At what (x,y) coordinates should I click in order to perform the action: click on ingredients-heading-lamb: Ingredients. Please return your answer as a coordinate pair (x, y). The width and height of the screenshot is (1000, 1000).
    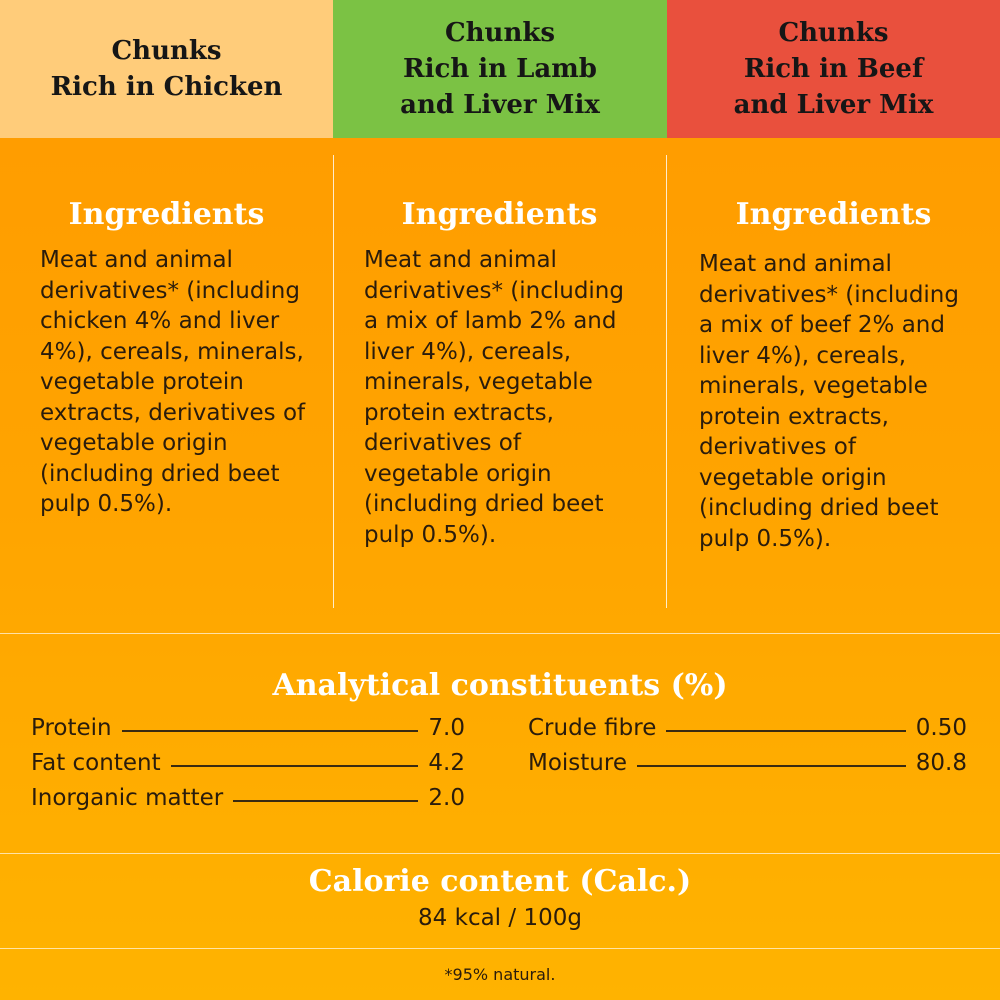
    Looking at the image, I should click on (499, 214).